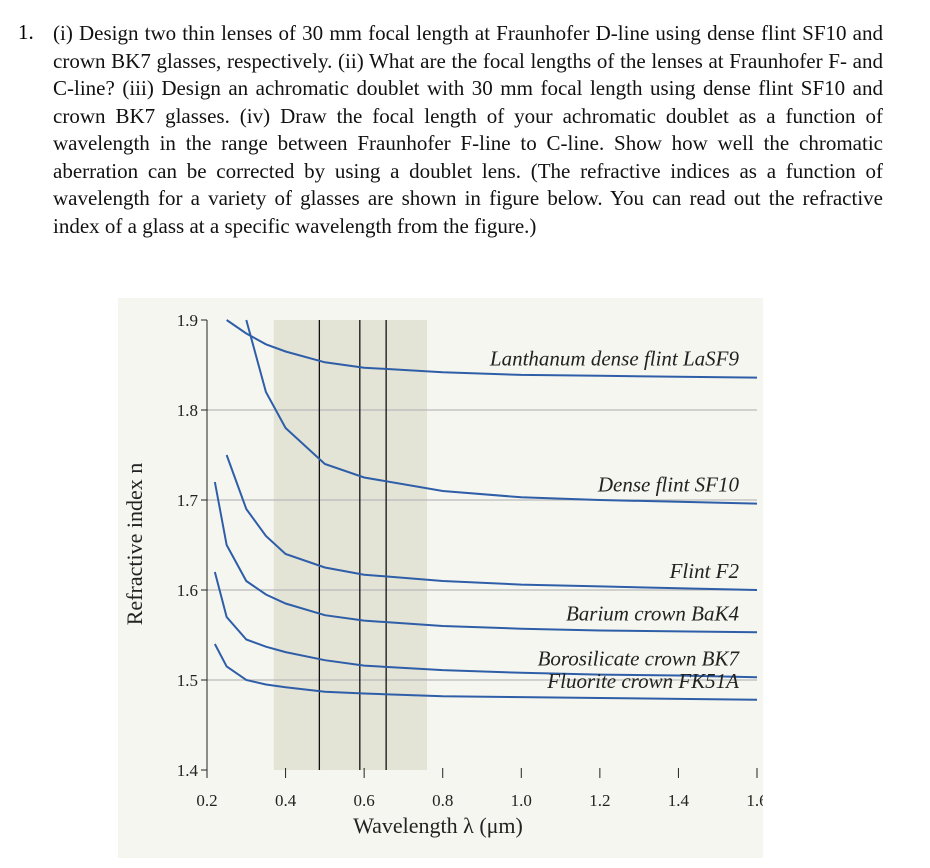  Describe the element at coordinates (187, 320) in the screenshot. I see `y-tick-label: 1.9` at that location.